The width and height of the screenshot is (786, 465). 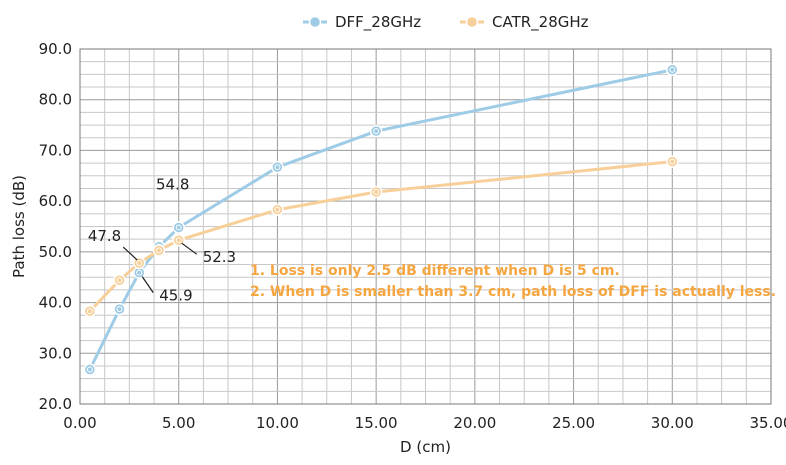 I want to click on x-tick-label: 15.00, so click(x=376, y=423).